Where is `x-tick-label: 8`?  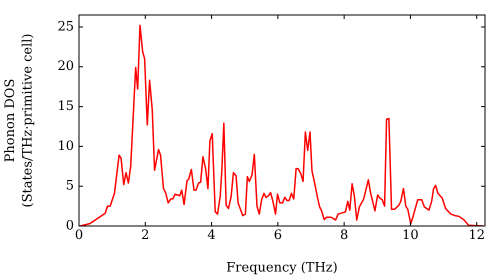 x-tick-label: 8 is located at coordinates (344, 236).